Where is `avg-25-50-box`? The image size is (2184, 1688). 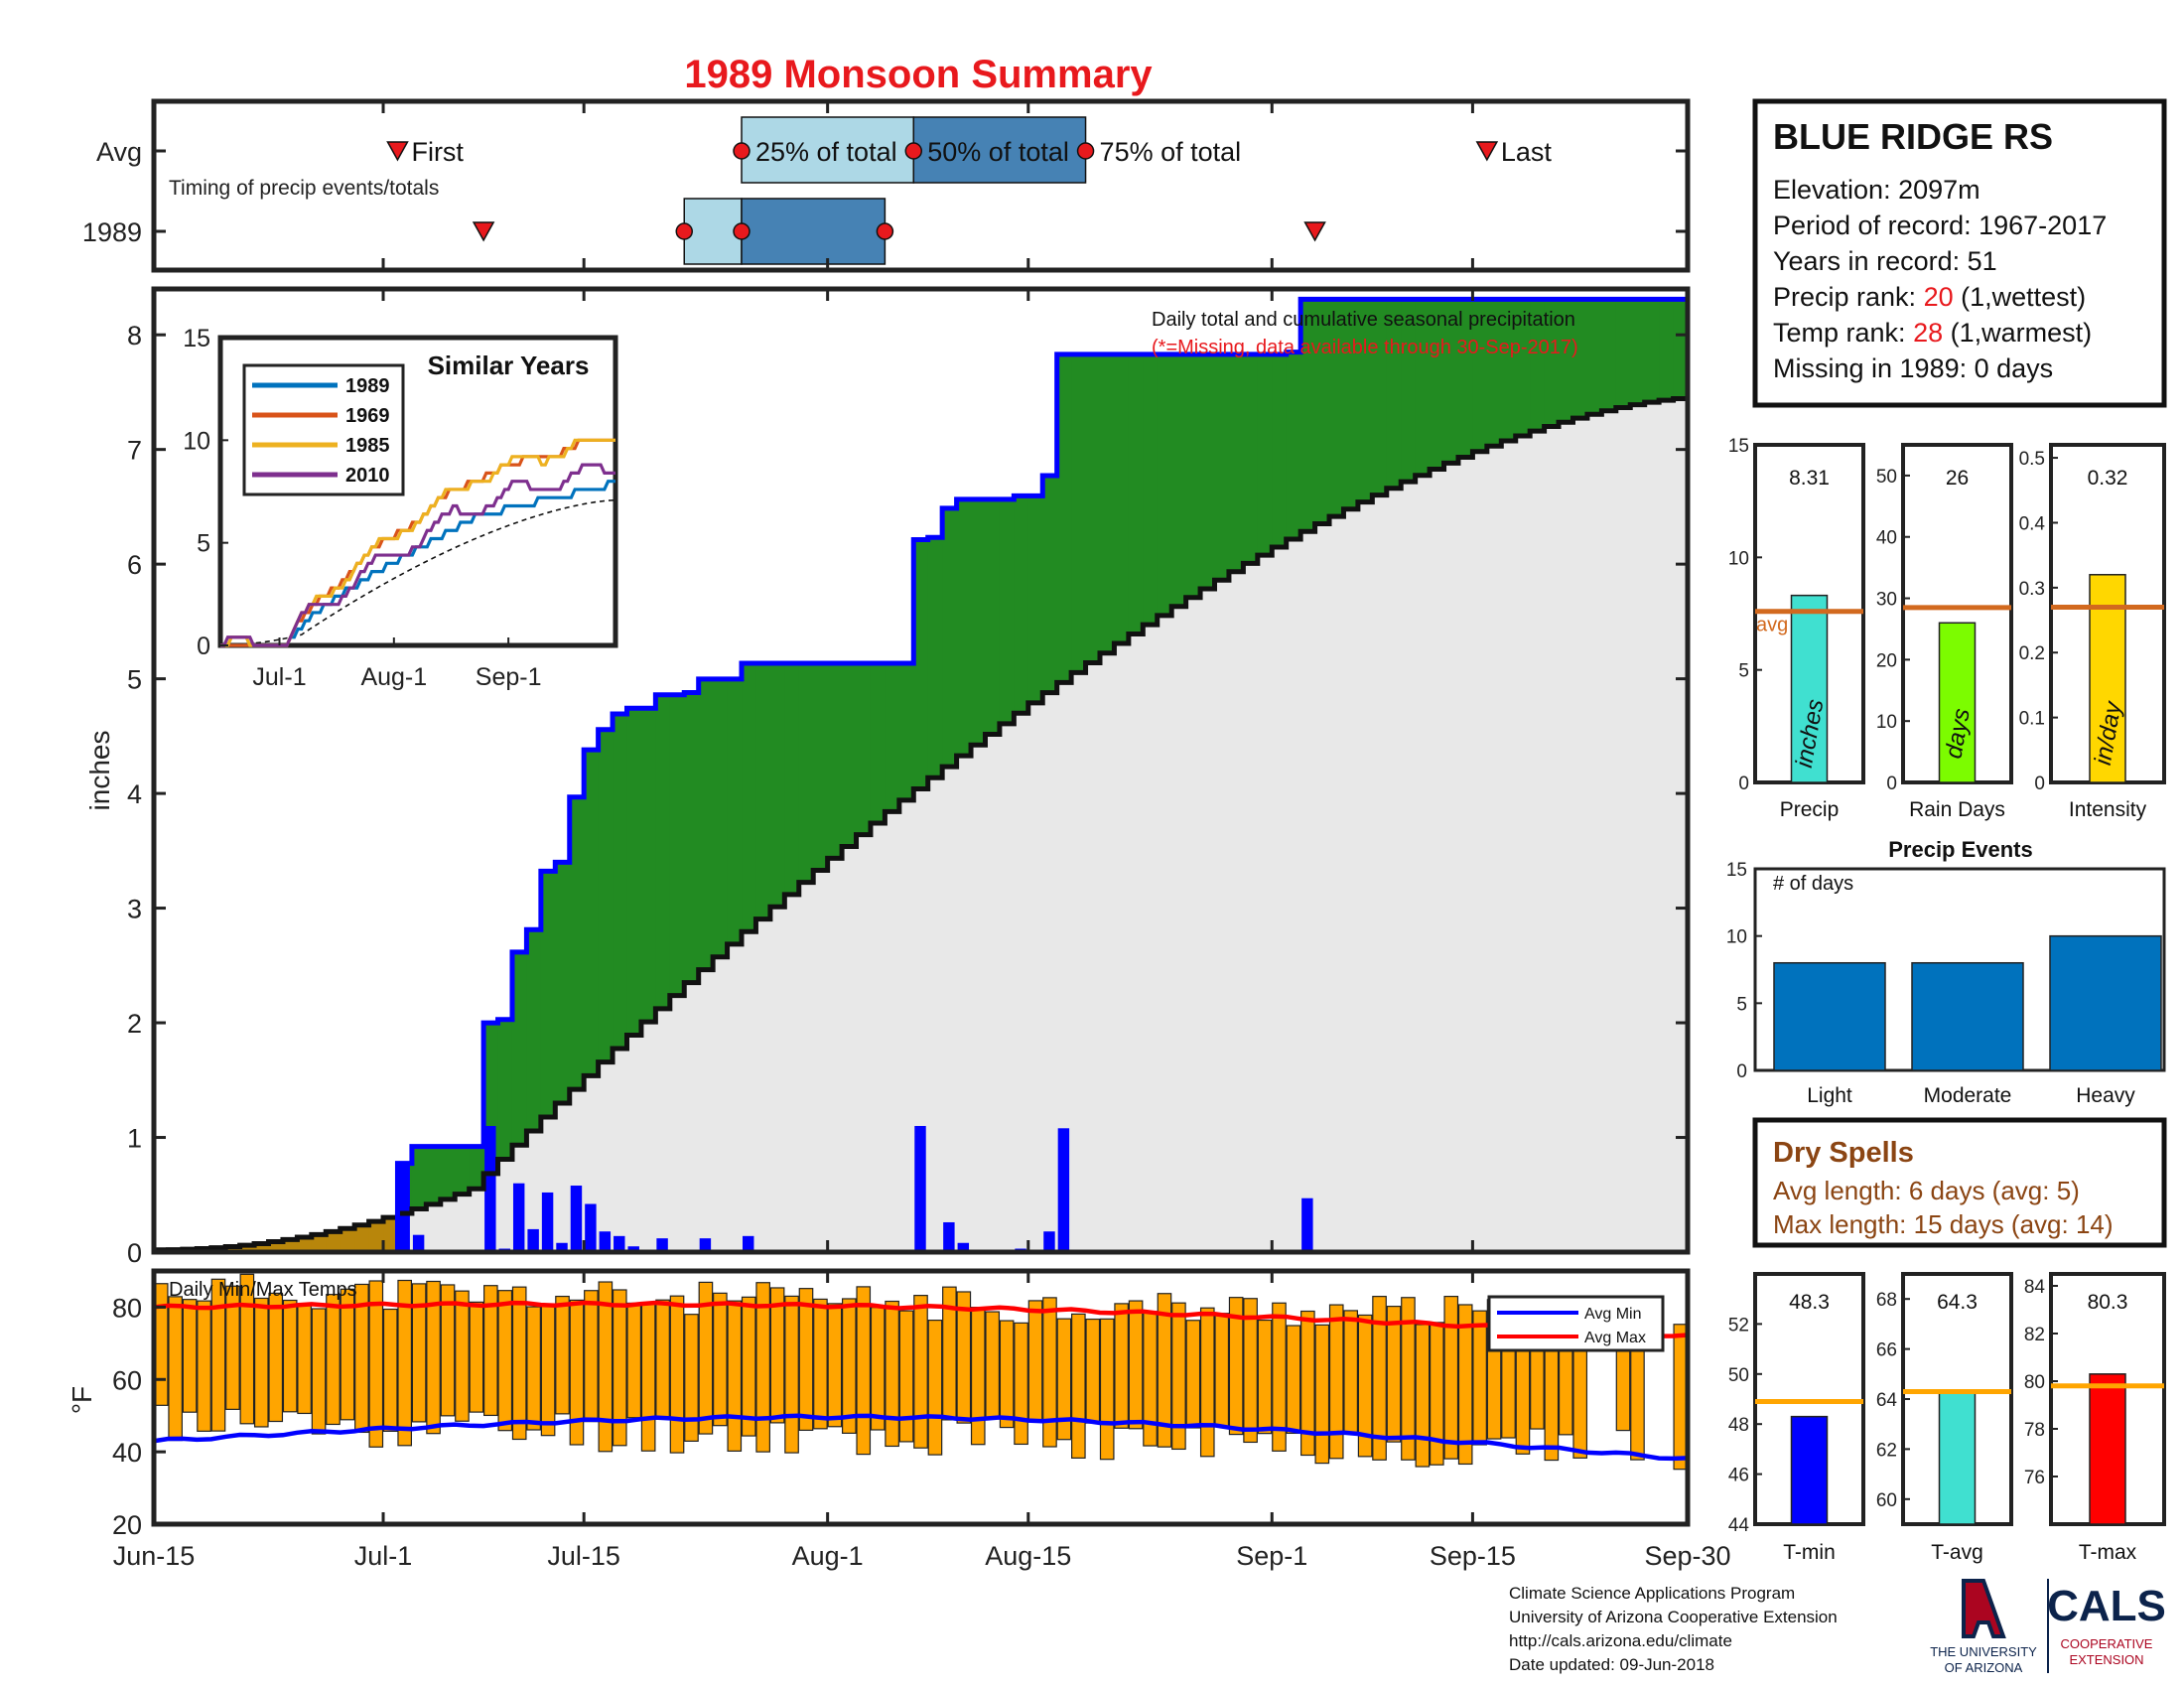 avg-25-50-box is located at coordinates (828, 150).